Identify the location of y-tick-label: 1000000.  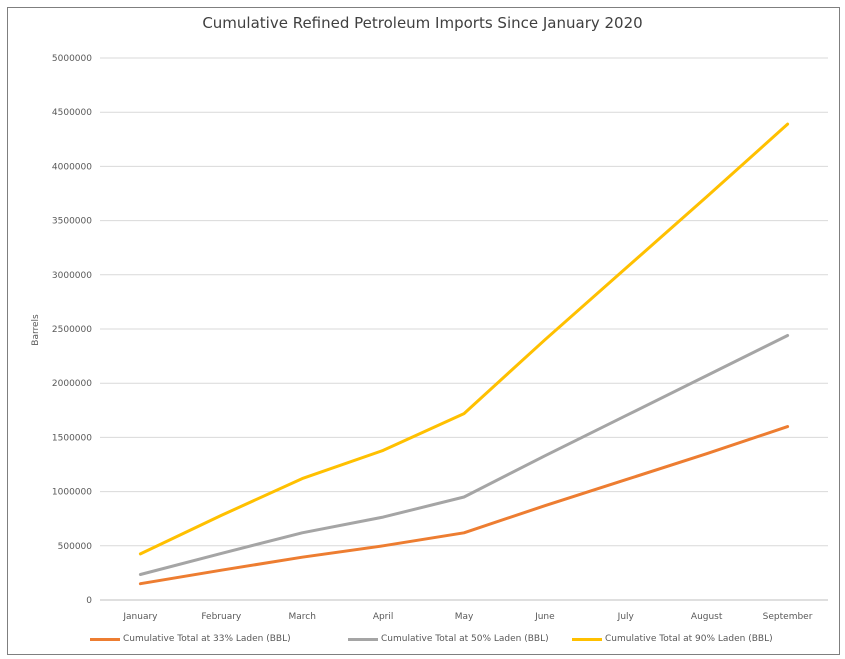
(72, 493).